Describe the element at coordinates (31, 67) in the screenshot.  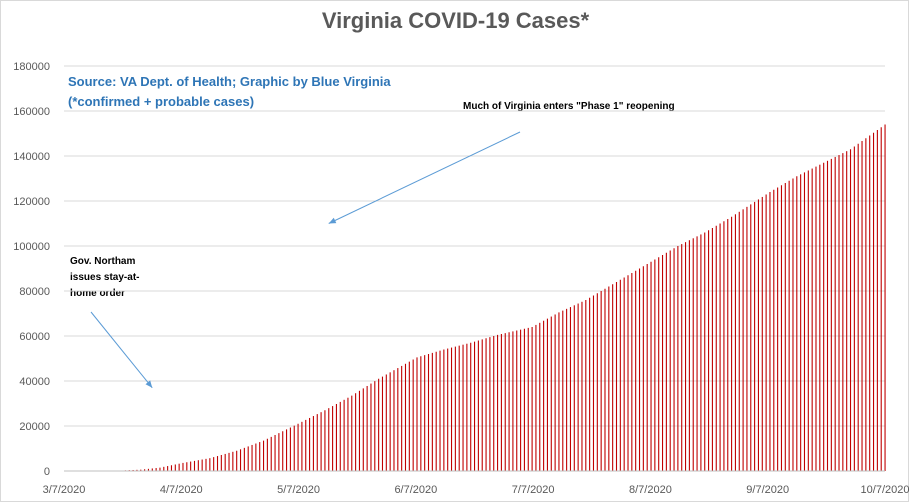
I see `y-tick-label: 180000` at that location.